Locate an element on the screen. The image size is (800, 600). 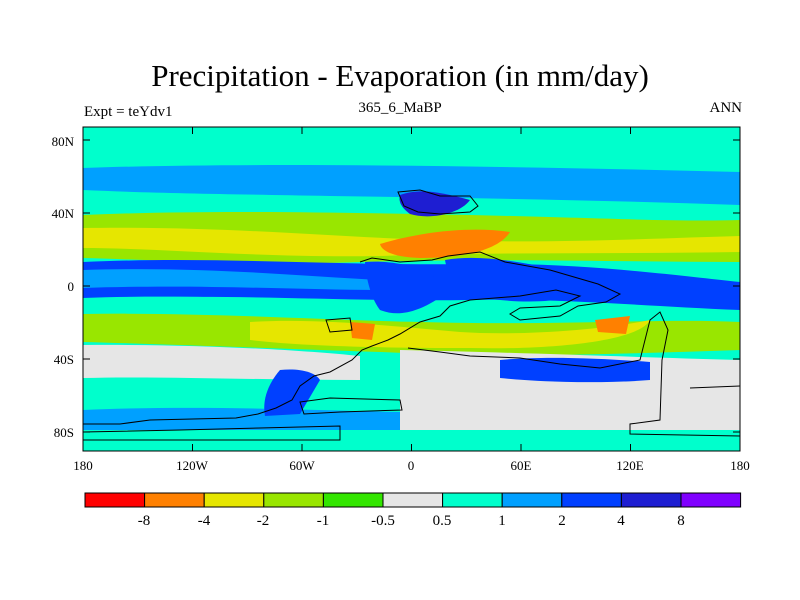
colorbar-label: -2 is located at coordinates (263, 521).